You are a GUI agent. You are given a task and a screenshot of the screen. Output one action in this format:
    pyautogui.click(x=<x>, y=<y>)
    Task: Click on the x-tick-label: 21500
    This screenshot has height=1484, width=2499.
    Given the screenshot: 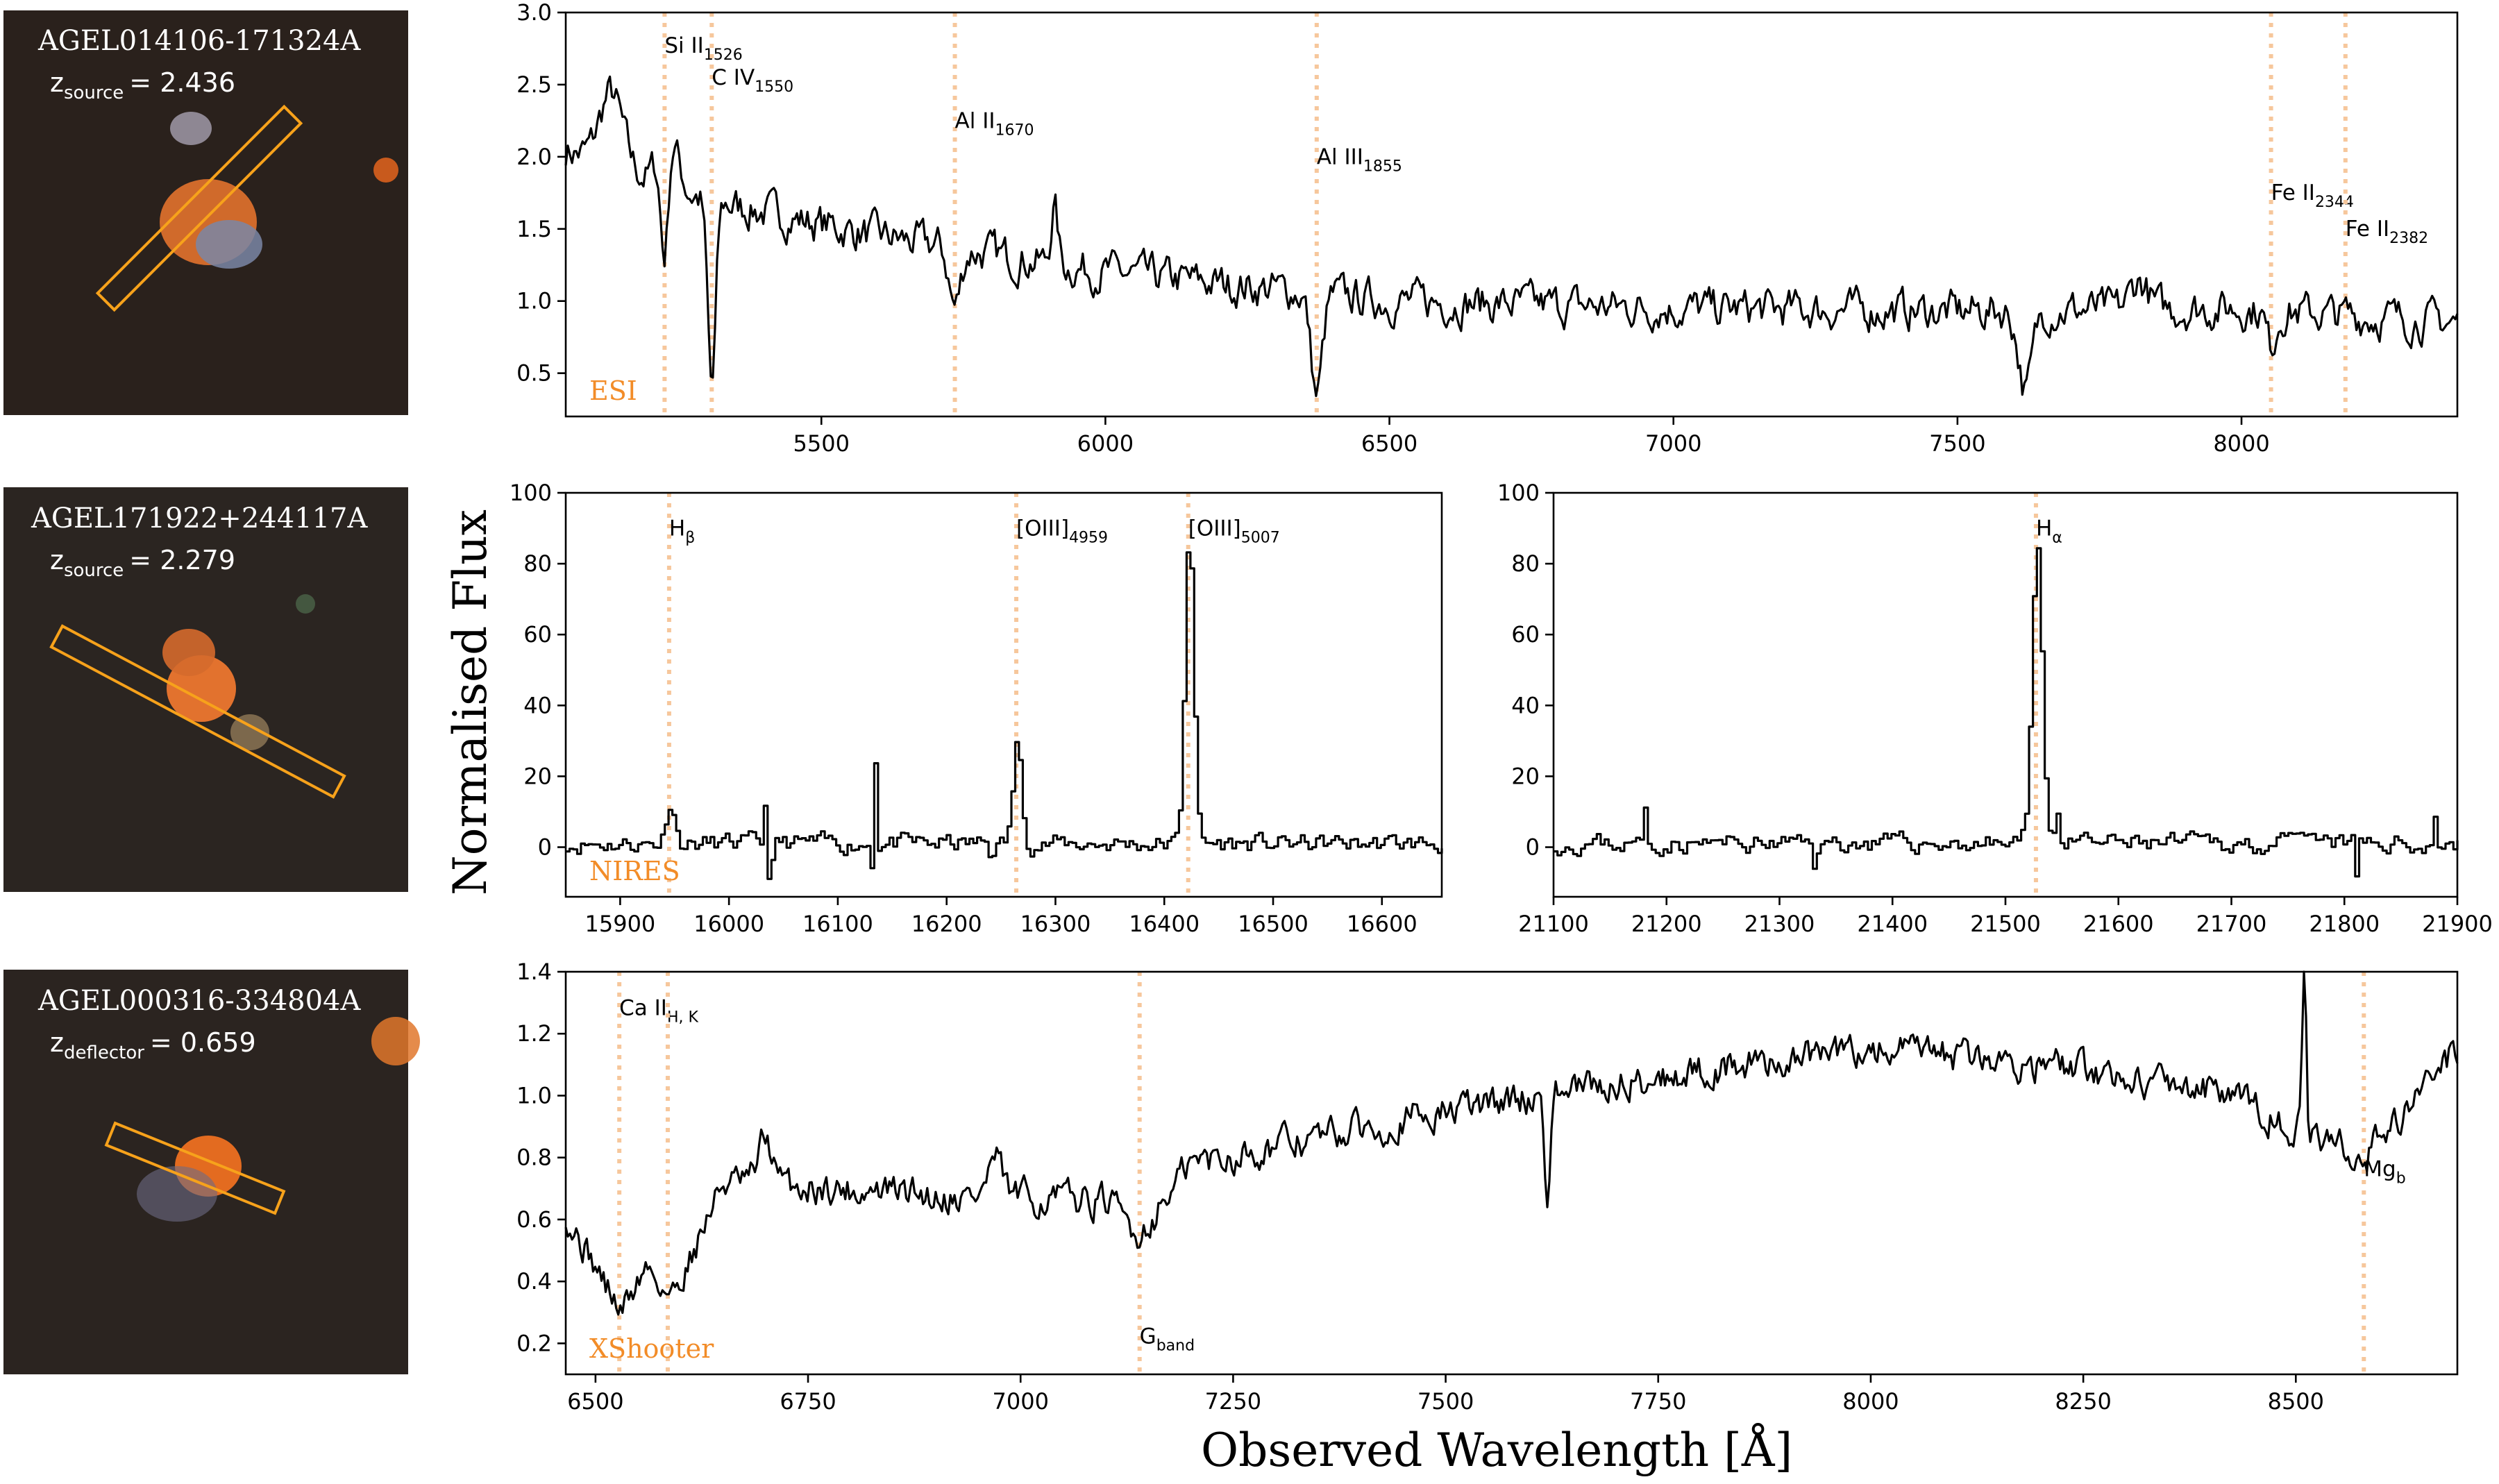 What is the action you would take?
    pyautogui.click(x=2006, y=924)
    